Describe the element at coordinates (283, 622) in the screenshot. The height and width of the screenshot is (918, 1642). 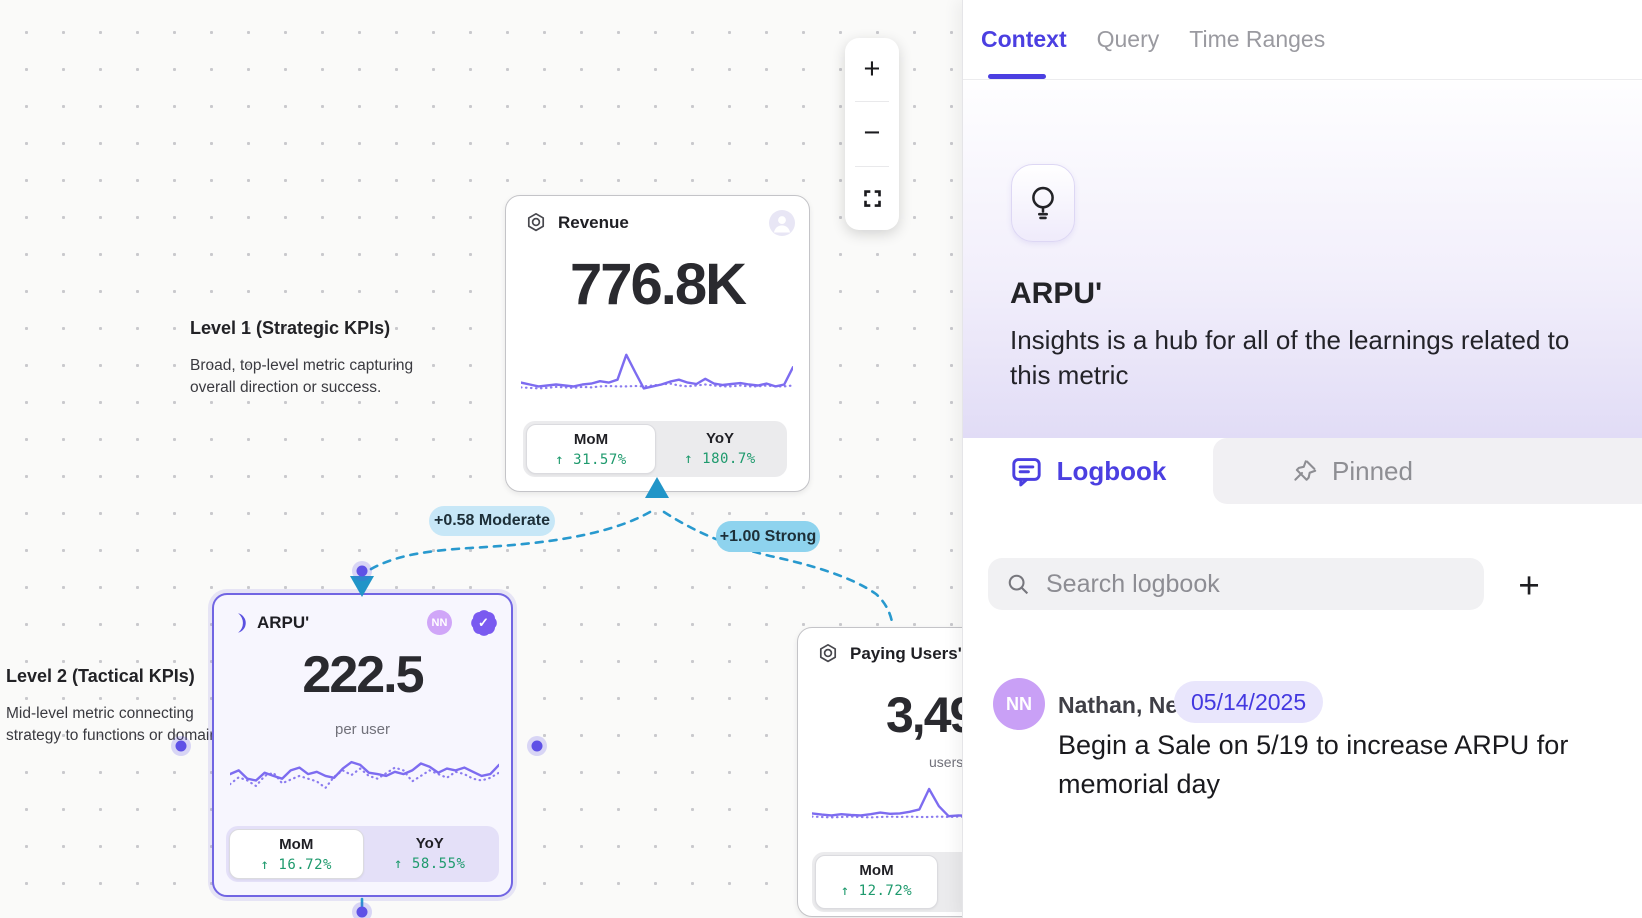
I see `card-title: ARPU'` at that location.